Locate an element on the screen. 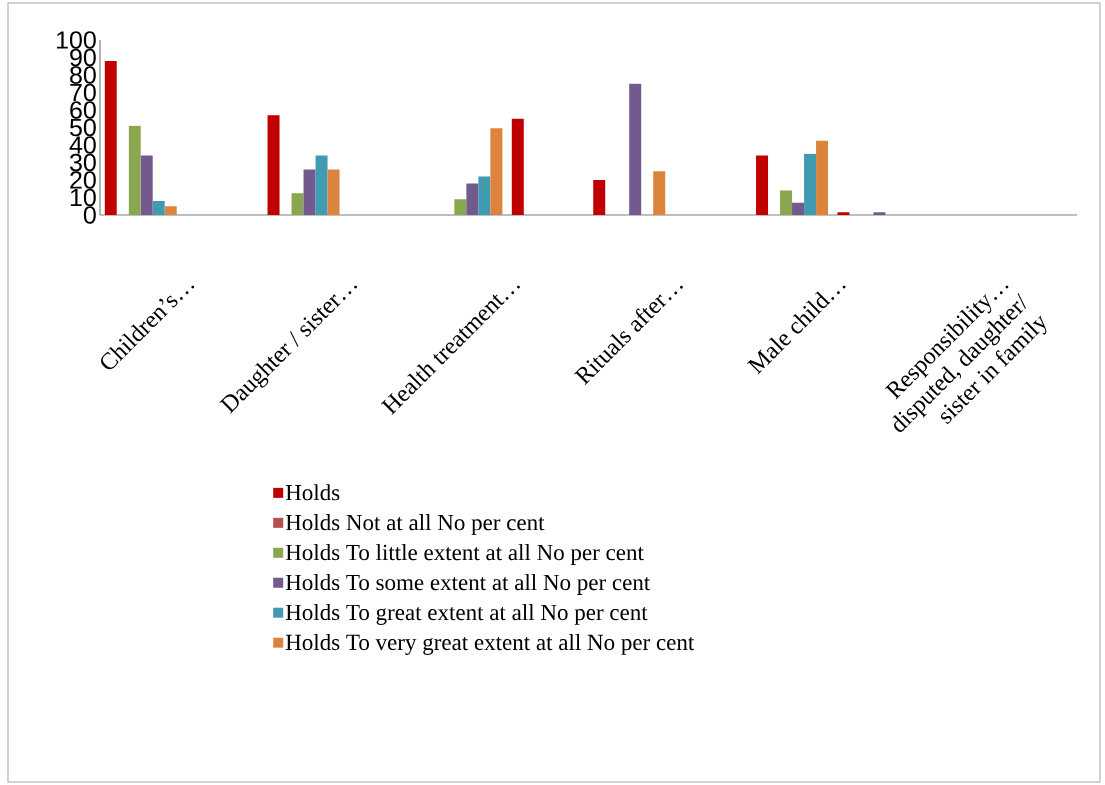 The width and height of the screenshot is (1105, 785). y-tick-label: 40 is located at coordinates (82, 145).